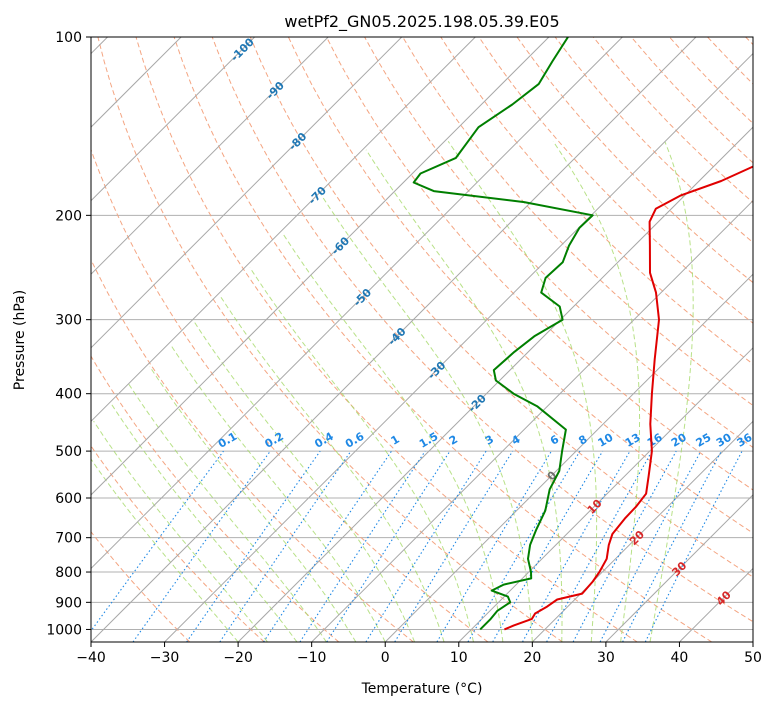 The width and height of the screenshot is (775, 708). Describe the element at coordinates (165, 658) in the screenshot. I see `x-tick-label: −30` at that location.